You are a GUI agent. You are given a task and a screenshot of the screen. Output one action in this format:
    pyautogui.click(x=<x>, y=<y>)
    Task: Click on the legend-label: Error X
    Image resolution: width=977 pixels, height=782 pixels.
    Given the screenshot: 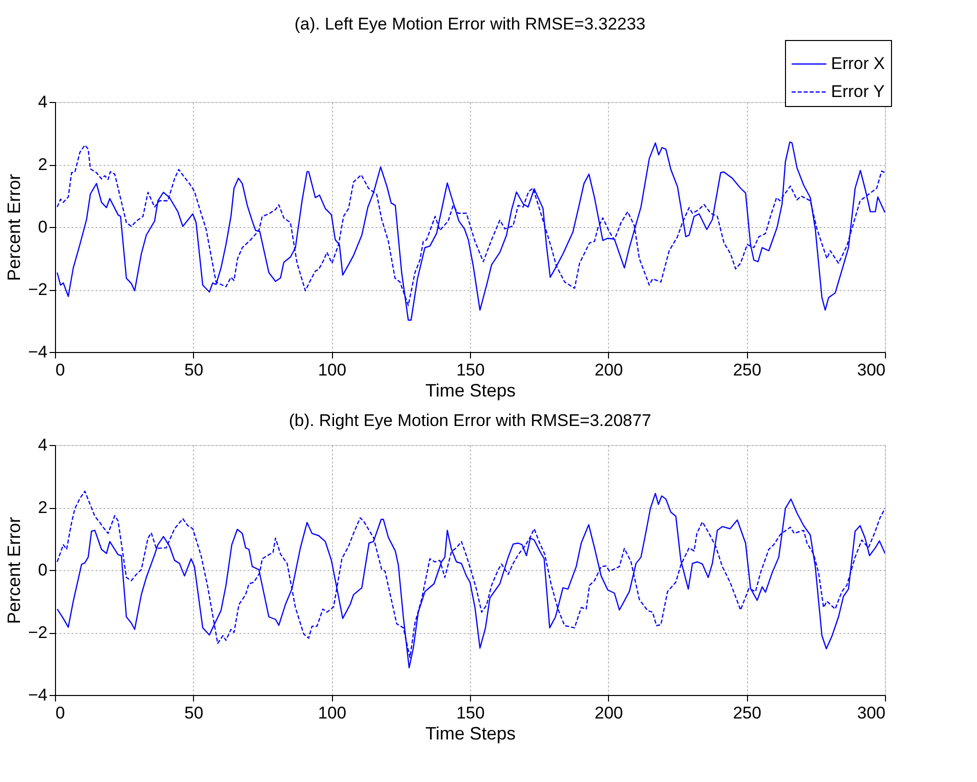 What is the action you would take?
    pyautogui.click(x=858, y=63)
    